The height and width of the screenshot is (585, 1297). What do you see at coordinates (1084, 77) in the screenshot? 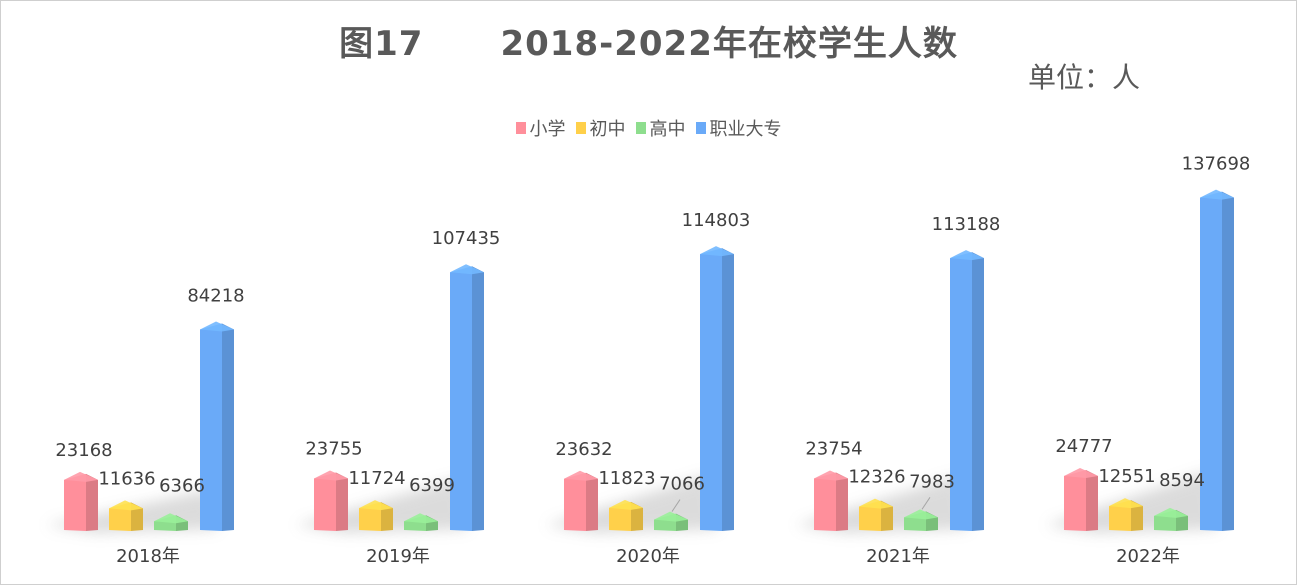
I see `unit-label: 单位：人` at bounding box center [1084, 77].